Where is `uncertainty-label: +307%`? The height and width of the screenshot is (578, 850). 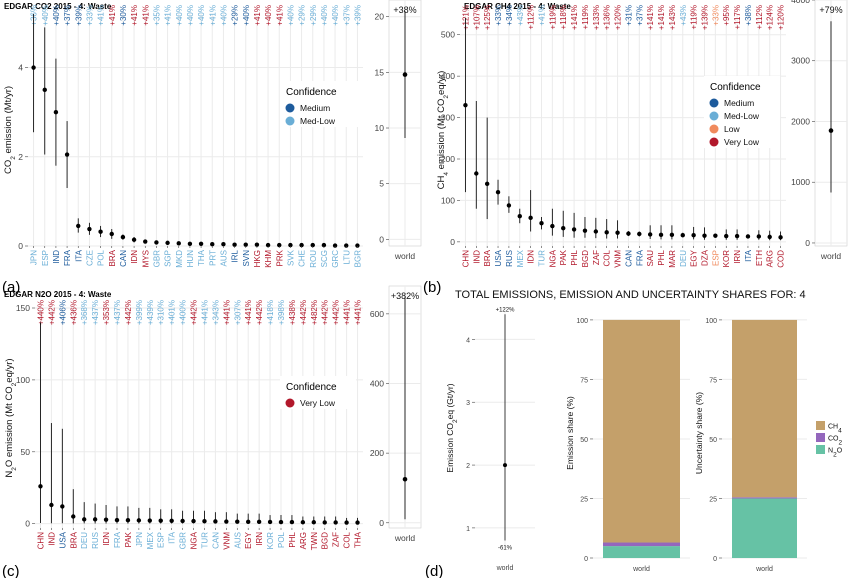
uncertainty-label: +307% is located at coordinates (237, 312).